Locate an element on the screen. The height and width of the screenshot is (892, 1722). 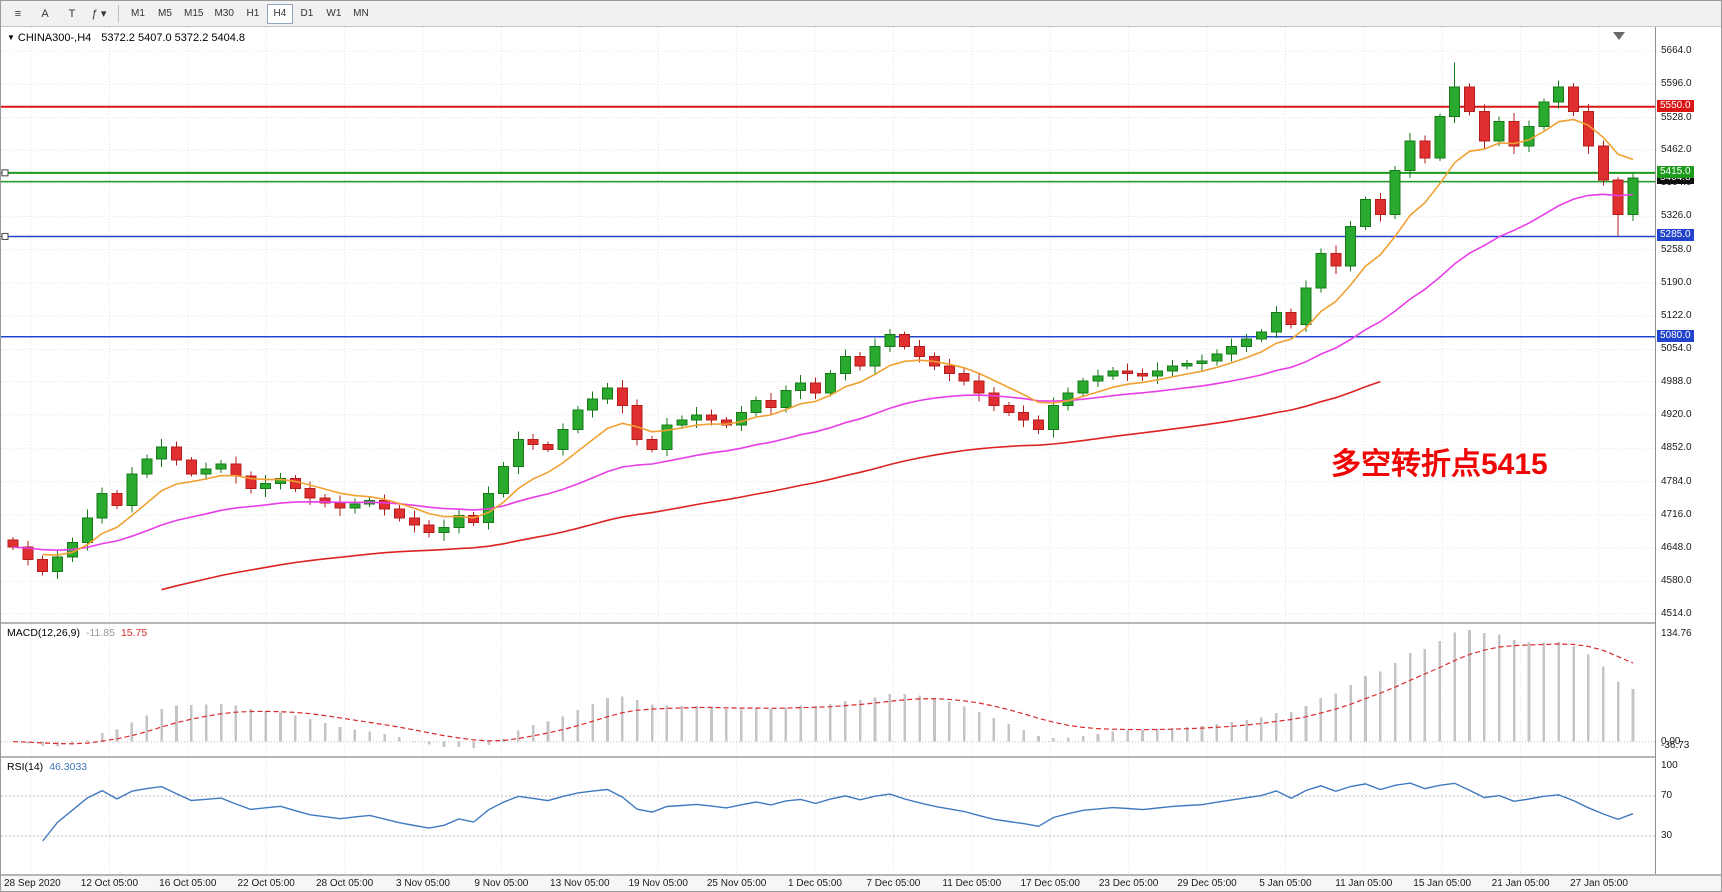
price-tick: 4784.0 is located at coordinates (1676, 481).